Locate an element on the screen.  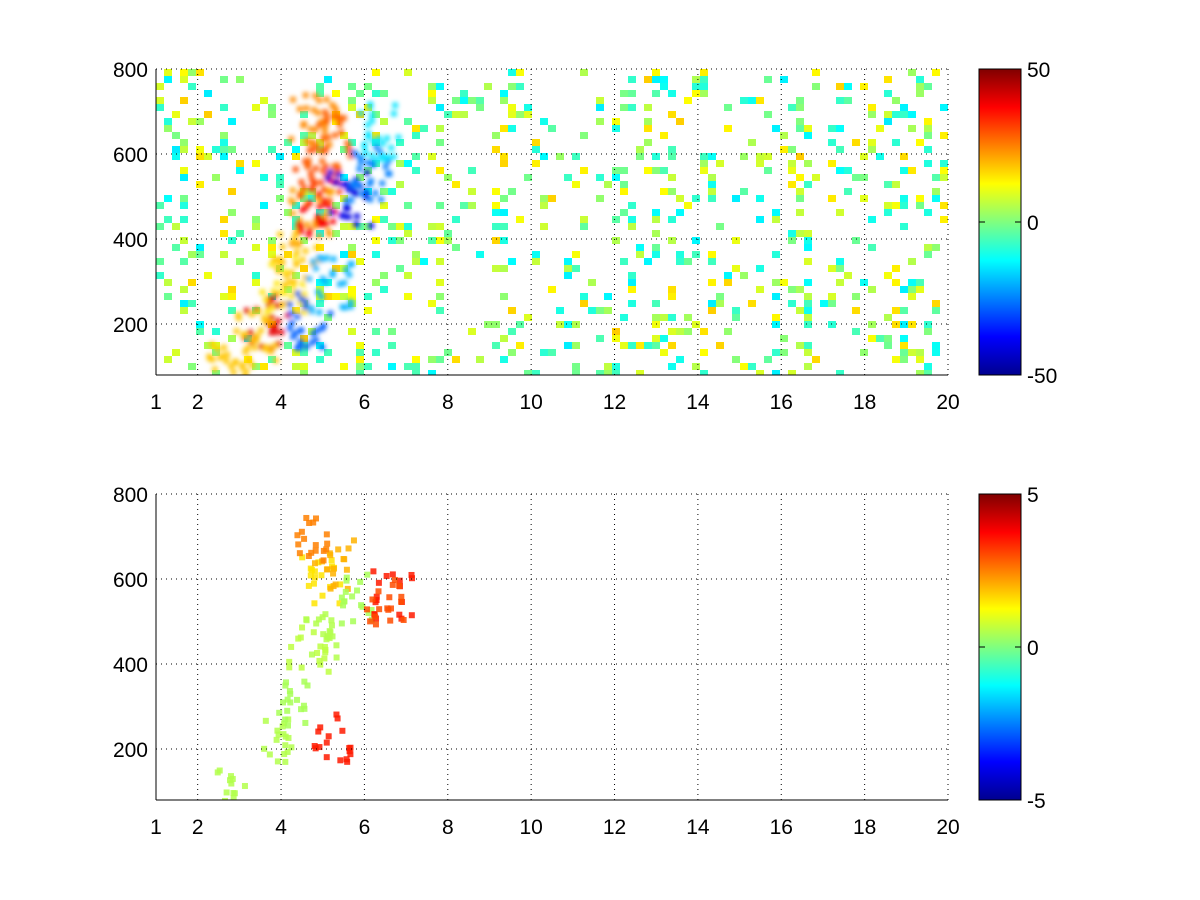
colorbar-tick-label: 50 is located at coordinates (1038, 70).